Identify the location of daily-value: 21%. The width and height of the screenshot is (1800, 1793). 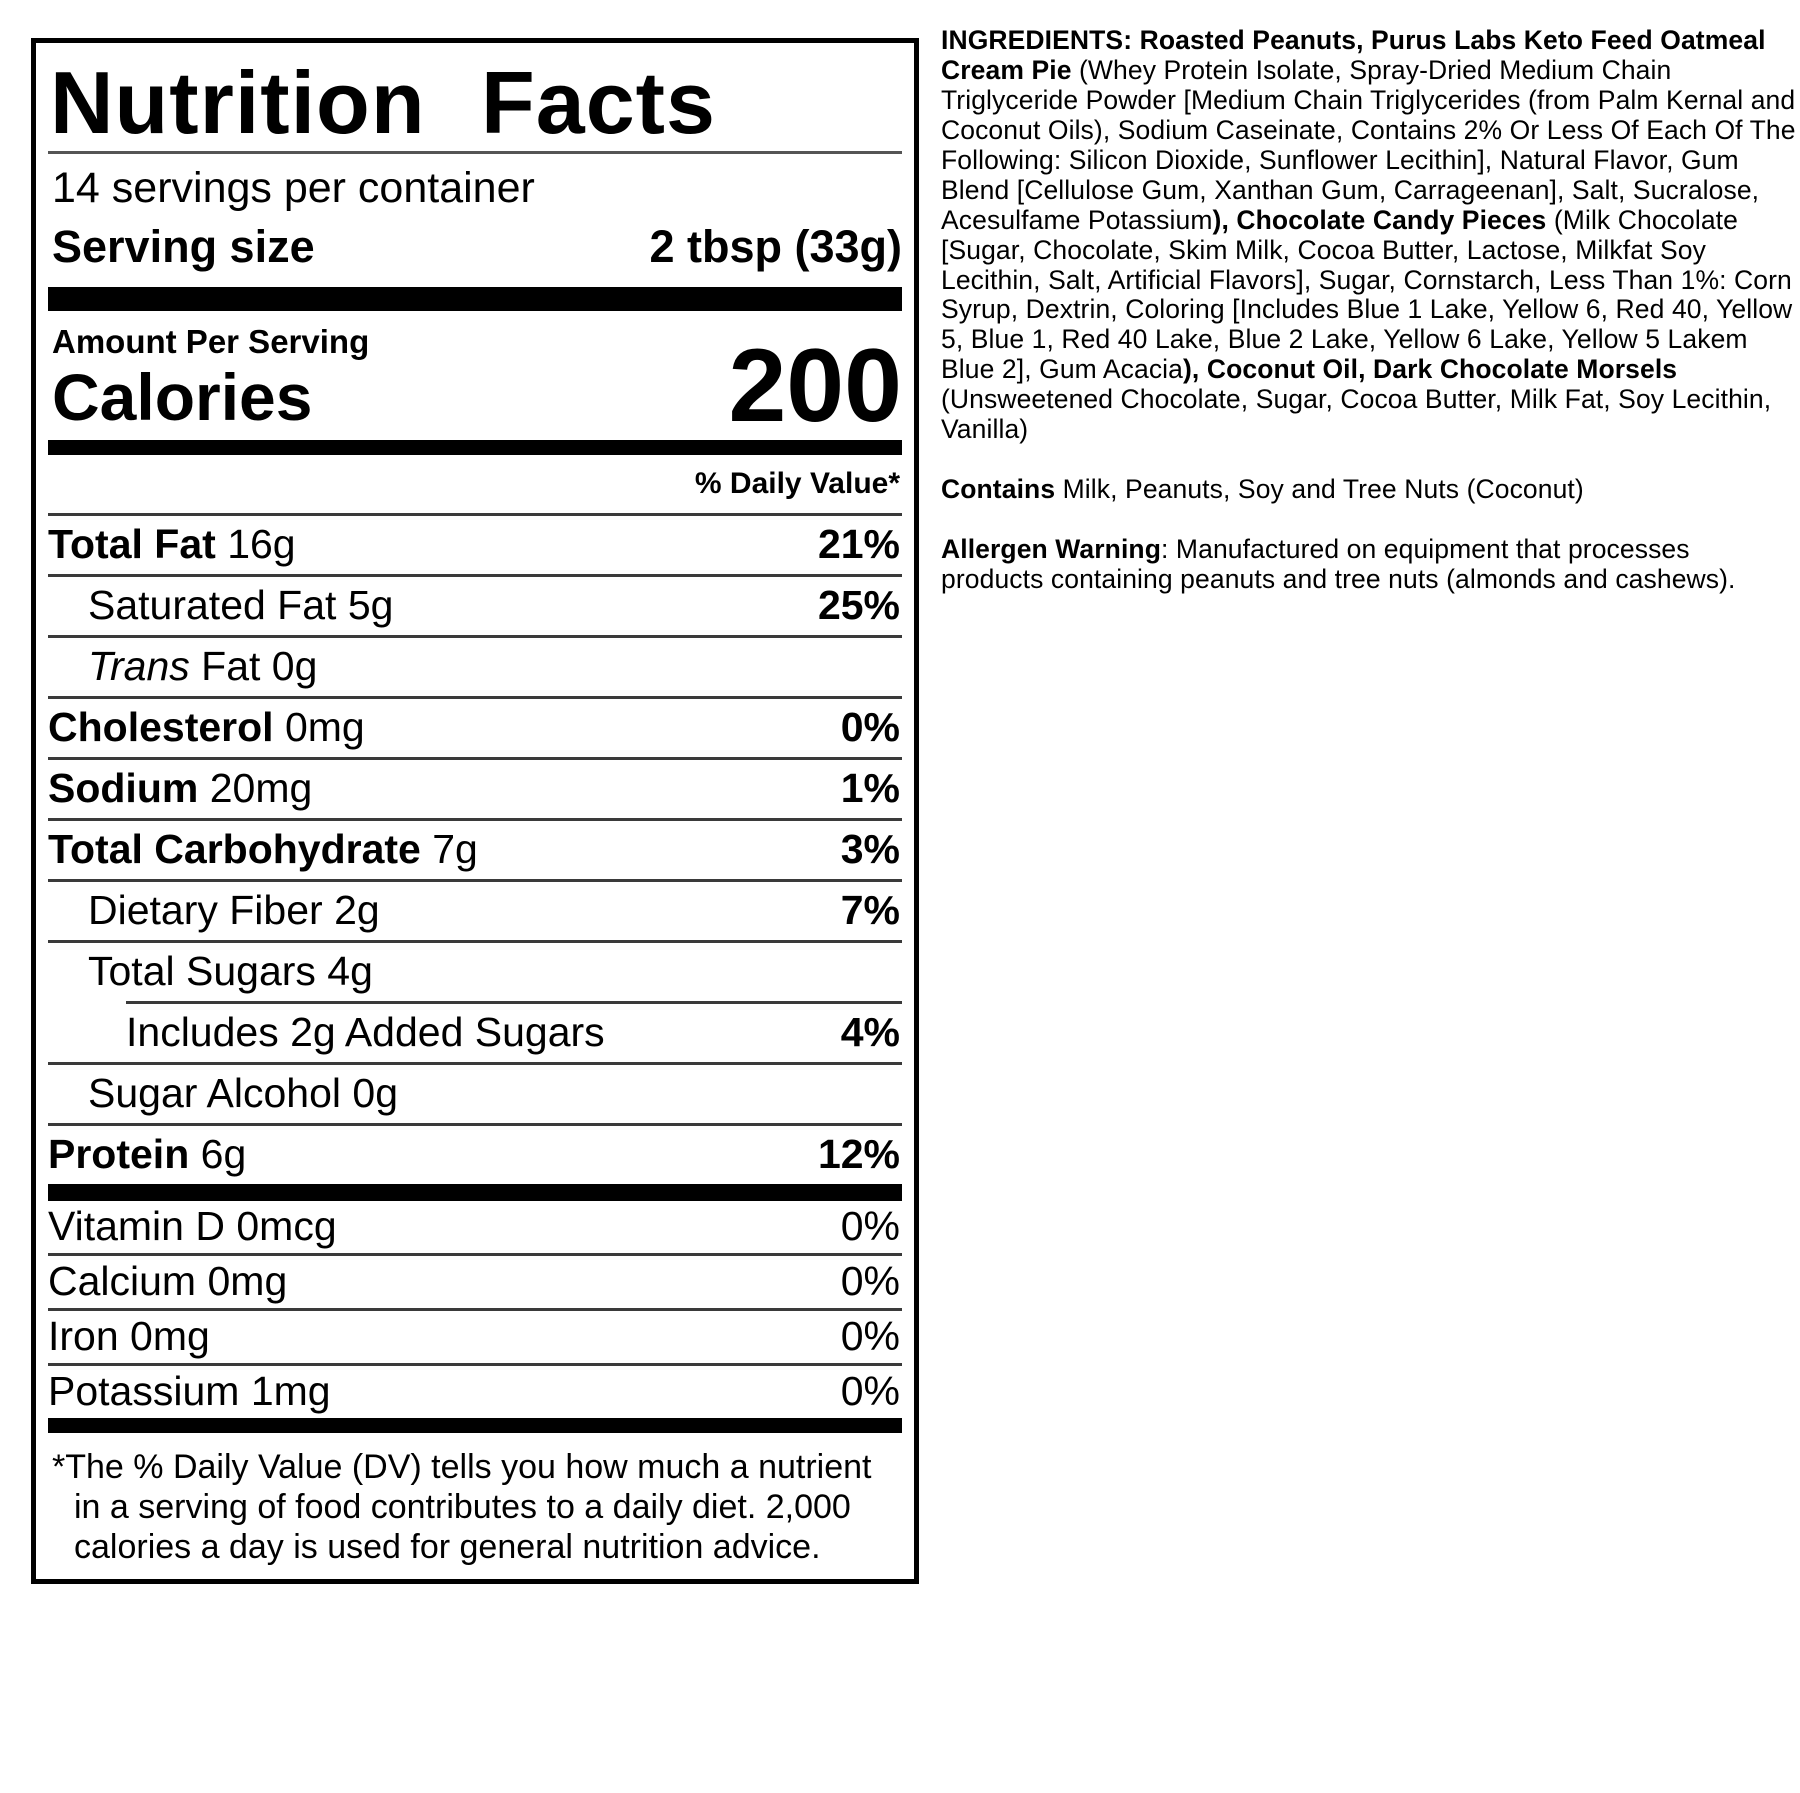
(858, 543).